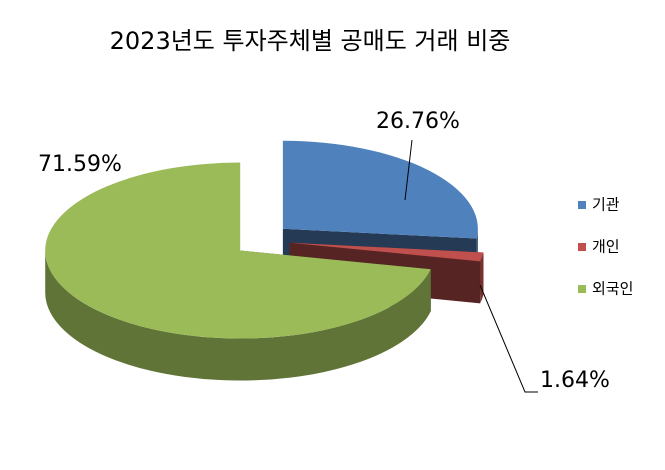  Describe the element at coordinates (606, 205) in the screenshot. I see `legend-label: 기관` at that location.